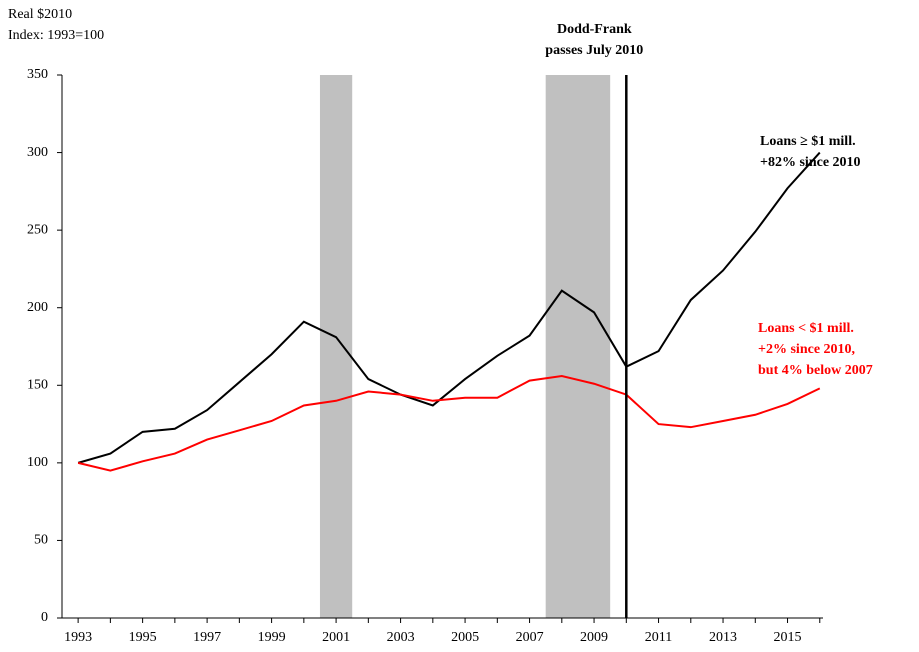 This screenshot has height=652, width=919. I want to click on annotation: passes July 2010, so click(594, 50).